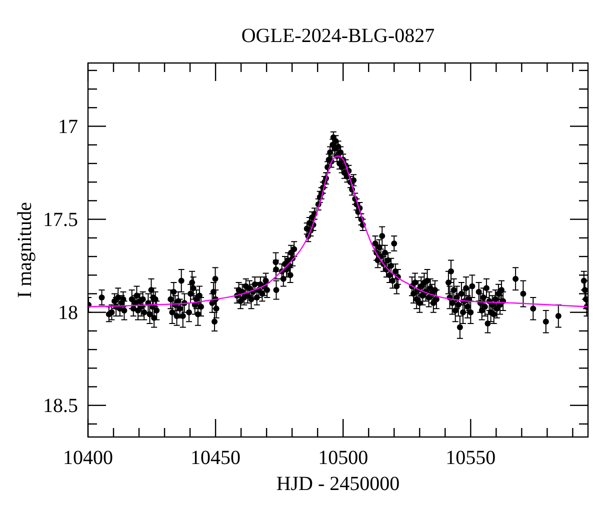  What do you see at coordinates (68, 313) in the screenshot?
I see `y-tick-label: 18` at bounding box center [68, 313].